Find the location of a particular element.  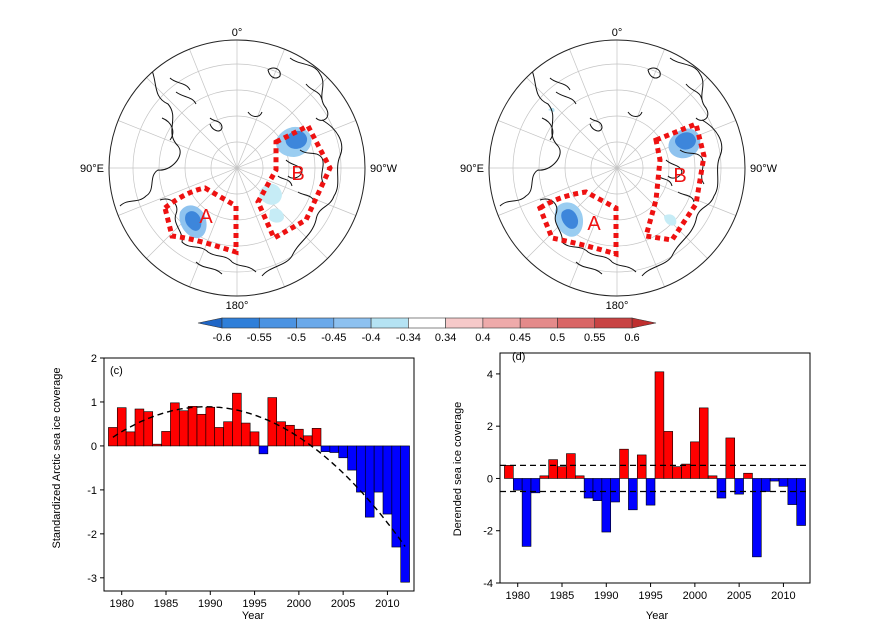

colorbar-tick-label: -0.5 is located at coordinates (296, 338).